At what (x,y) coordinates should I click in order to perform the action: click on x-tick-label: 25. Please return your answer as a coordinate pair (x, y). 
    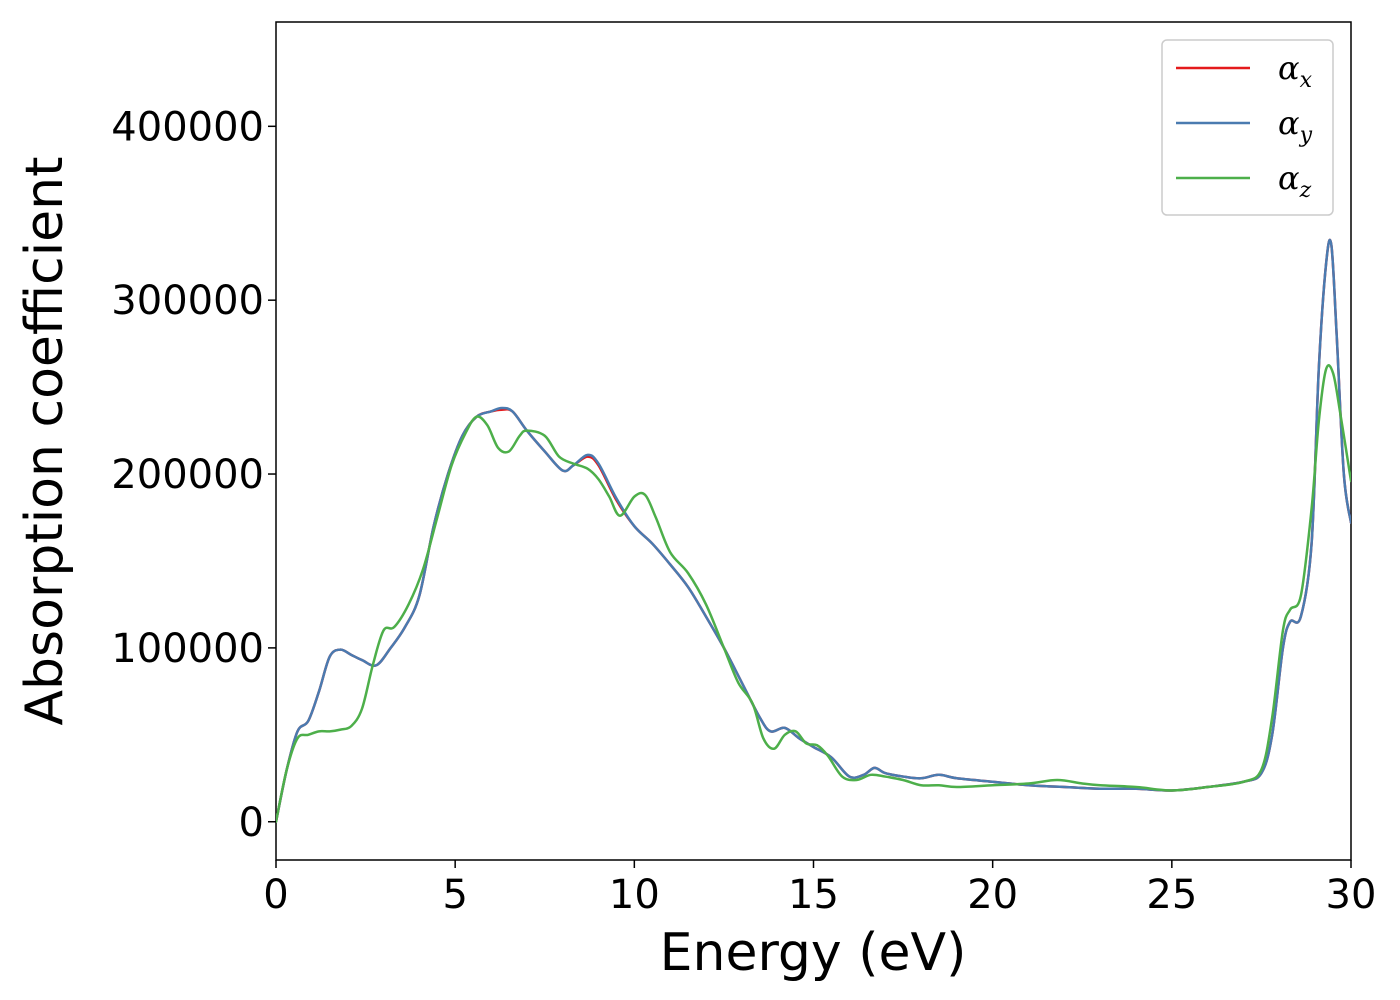
    Looking at the image, I should click on (1171, 895).